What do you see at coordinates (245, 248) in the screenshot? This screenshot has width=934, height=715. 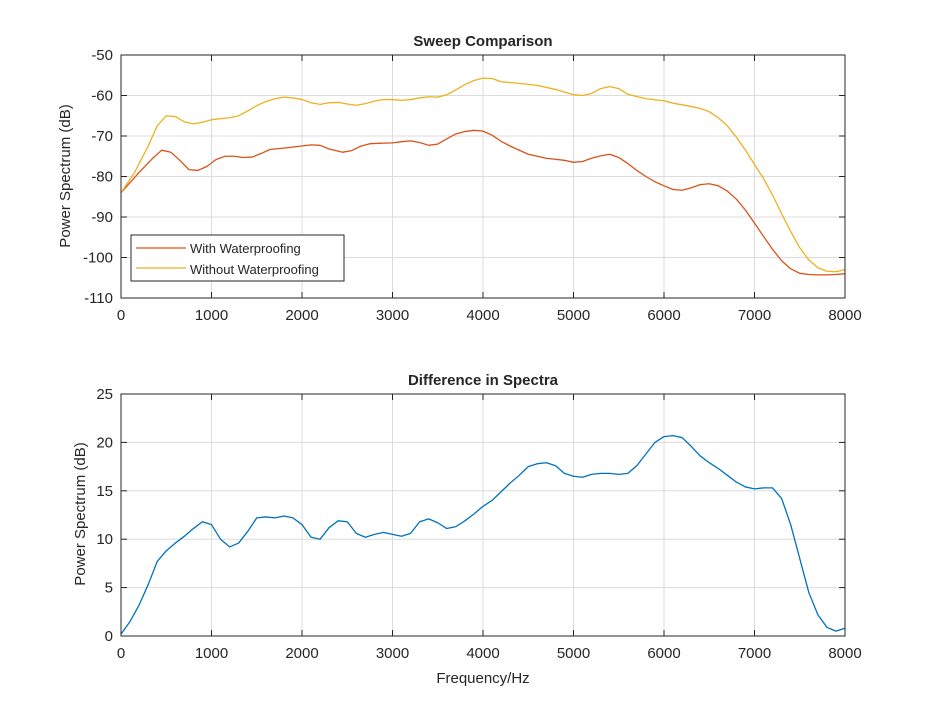 I see `legend-label-with-waterproofing: With Waterproofing` at bounding box center [245, 248].